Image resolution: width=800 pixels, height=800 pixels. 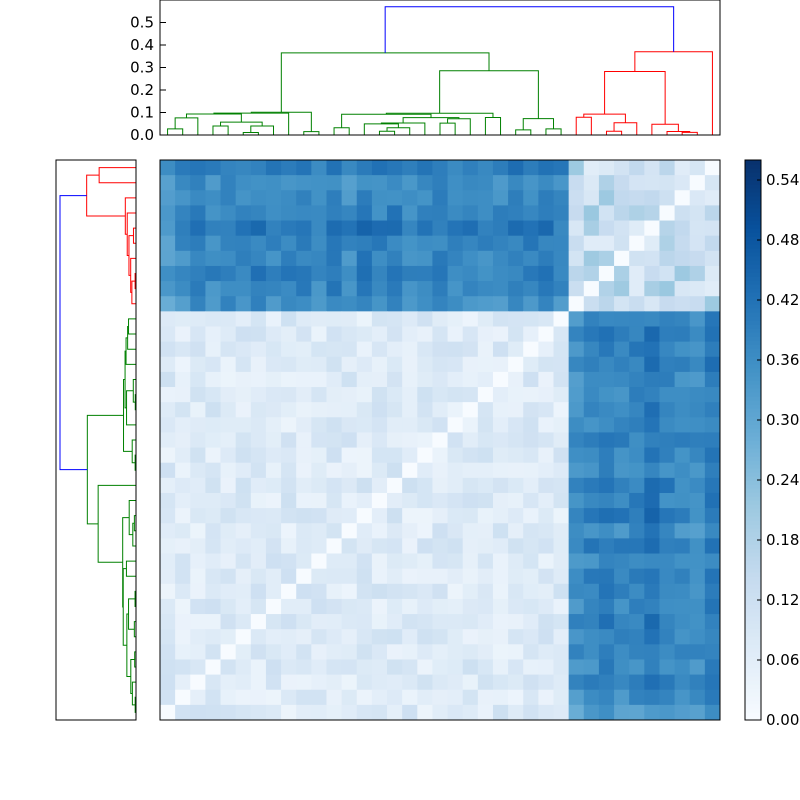 What do you see at coordinates (142, 113) in the screenshot?
I see `y-tick-label: 0.1` at bounding box center [142, 113].